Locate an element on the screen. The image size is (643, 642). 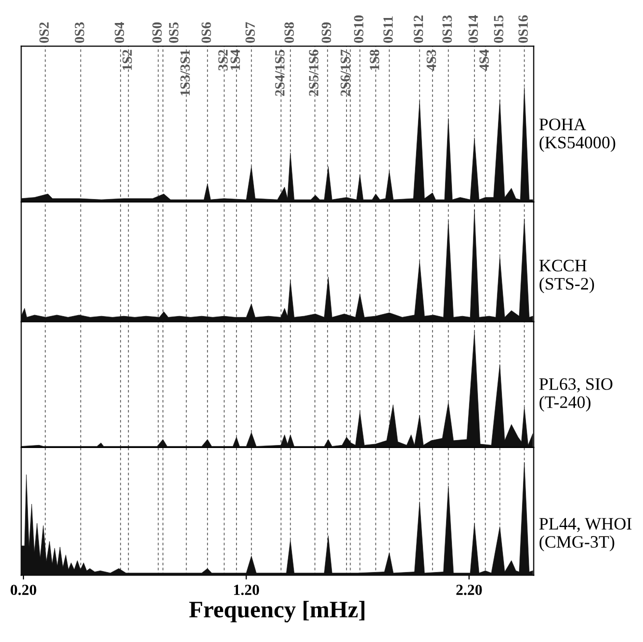
annotation: 1S8 is located at coordinates (375, 60).